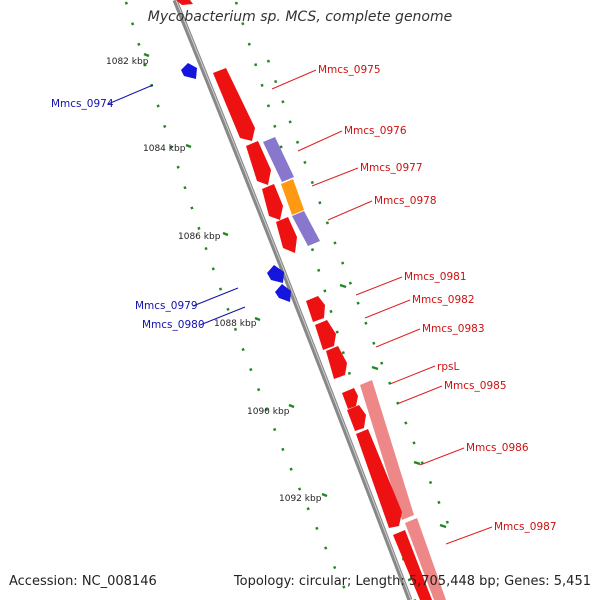 The width and height of the screenshot is (600, 600). I want to click on gene-label-mmcs-0975: Mmcs_0975, so click(349, 70).